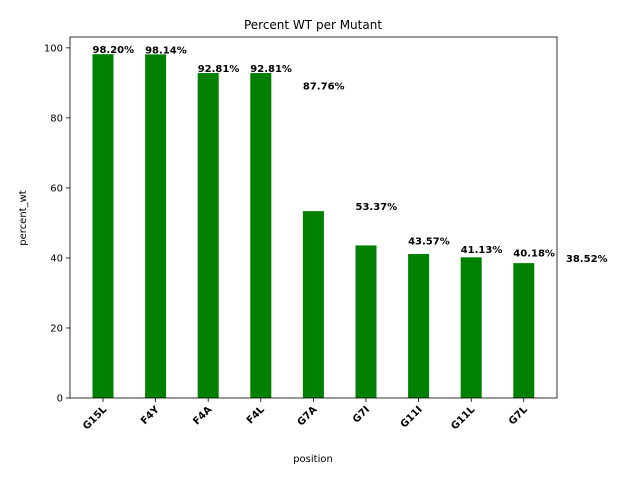 The width and height of the screenshot is (640, 480). I want to click on annotation: 87.76%, so click(324, 87).